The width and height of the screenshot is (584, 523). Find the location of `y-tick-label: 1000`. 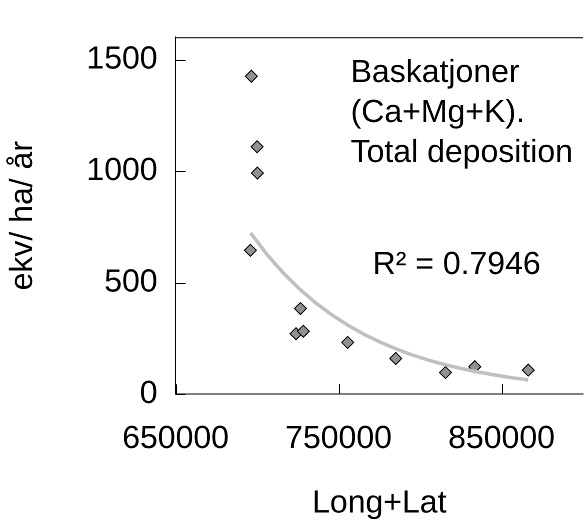

y-tick-label: 1000 is located at coordinates (122, 168).